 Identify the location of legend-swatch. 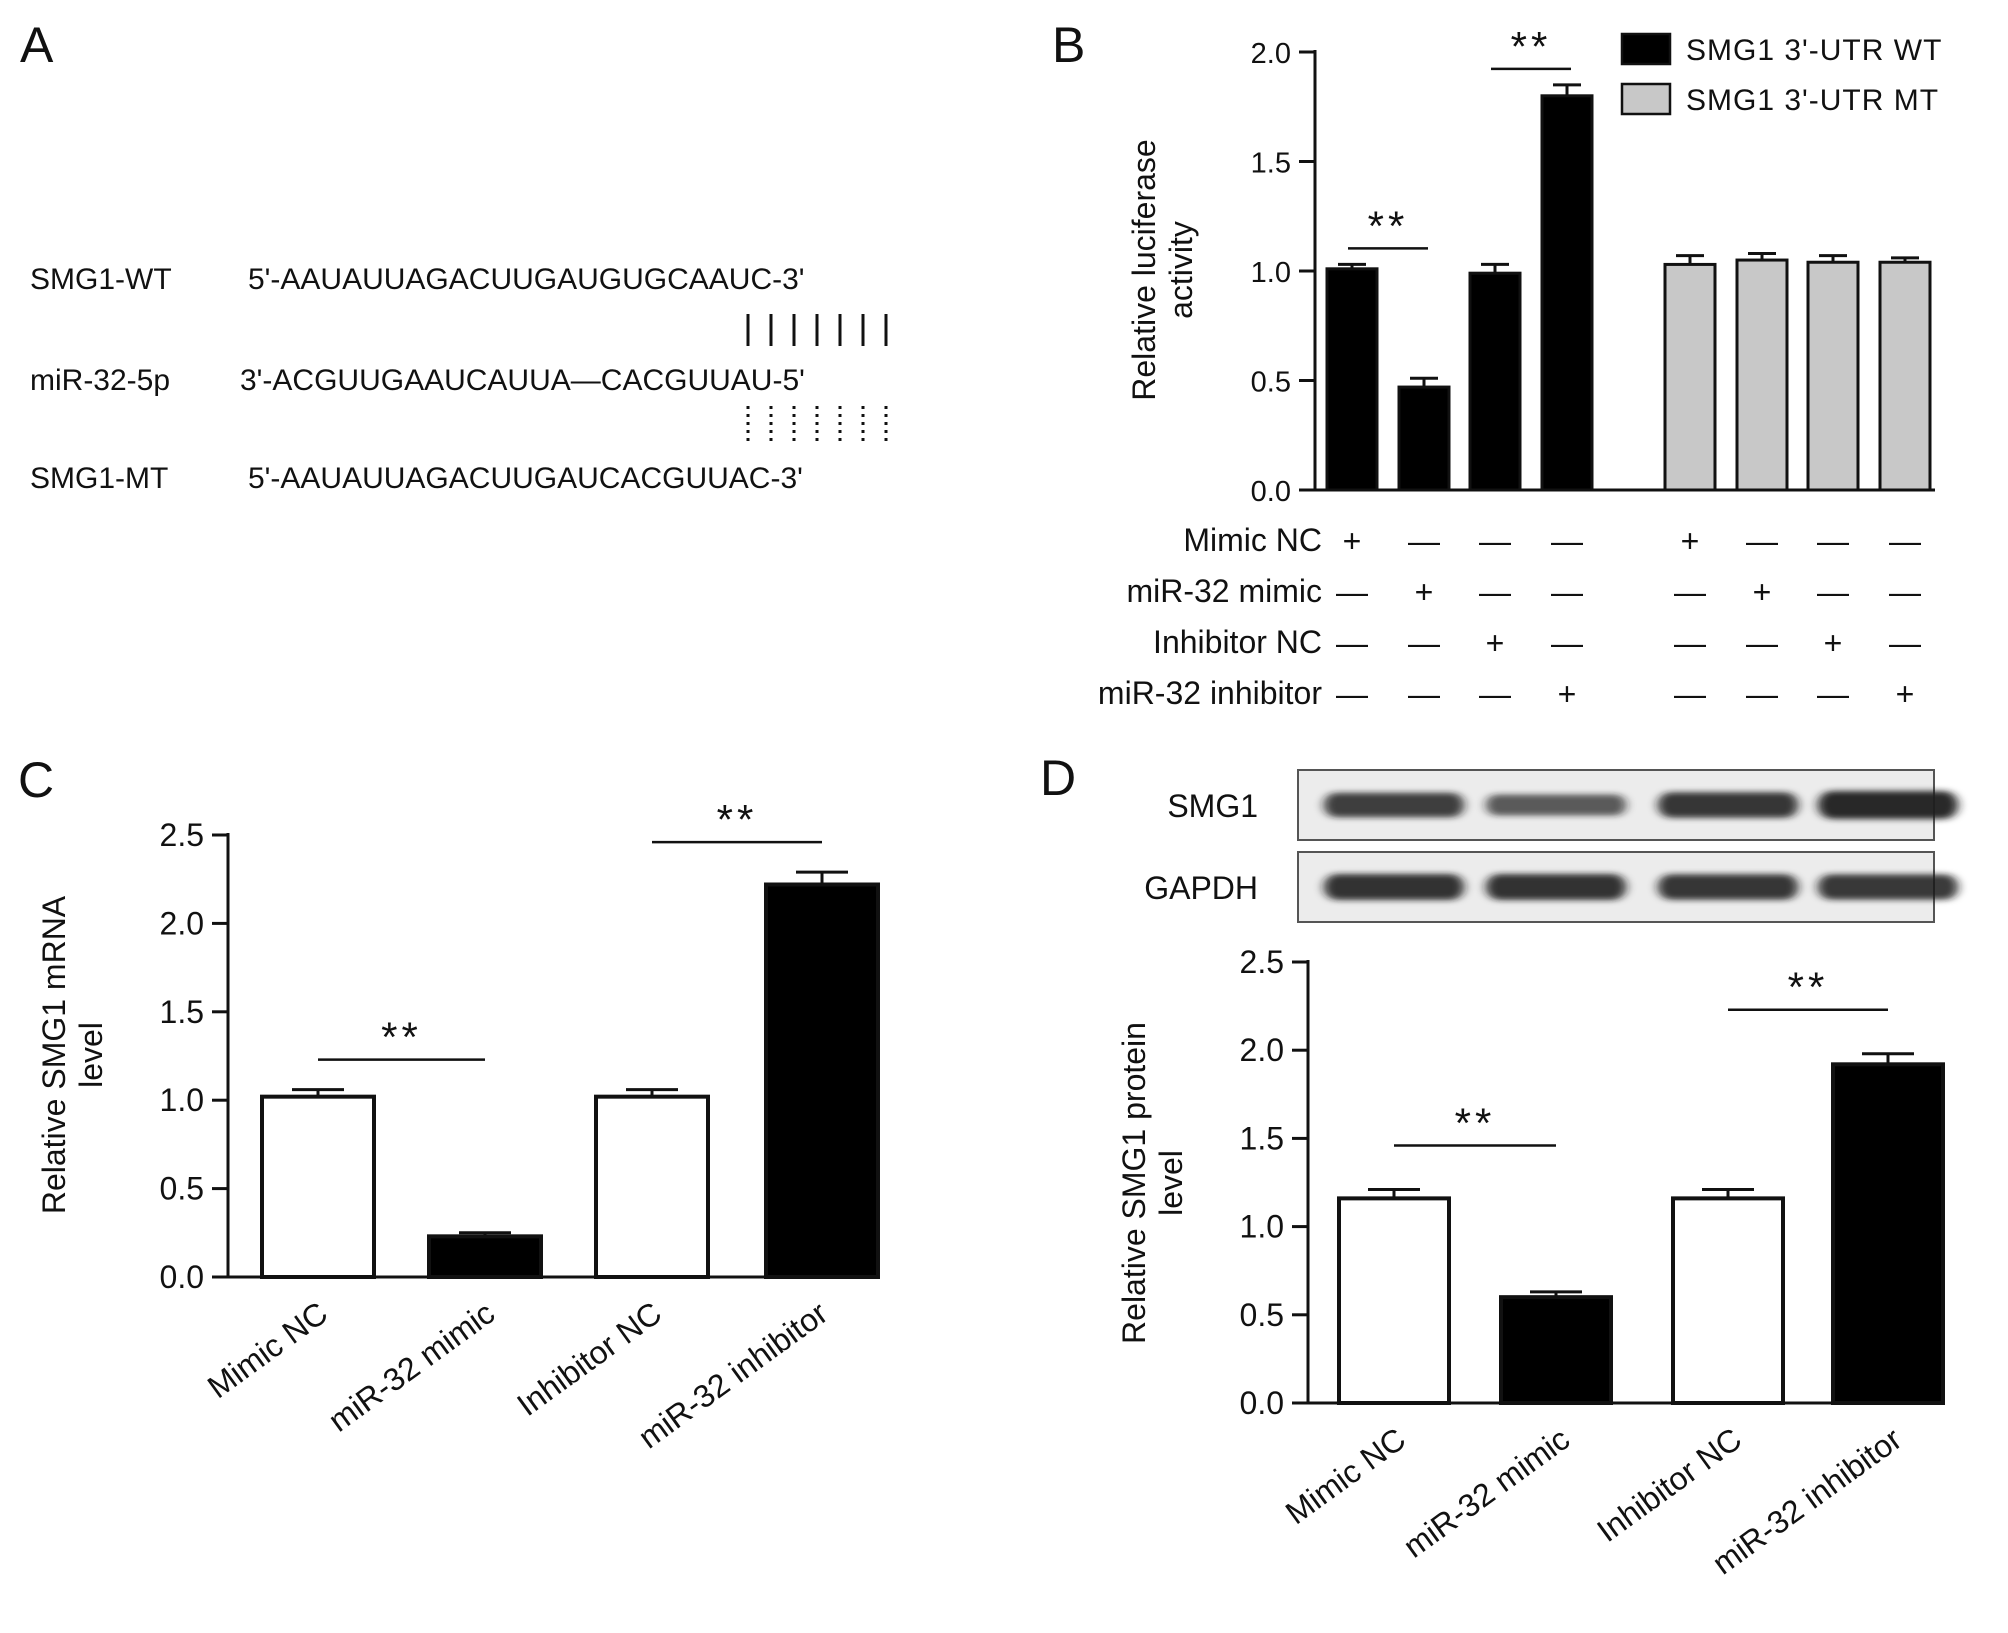
(1646, 99).